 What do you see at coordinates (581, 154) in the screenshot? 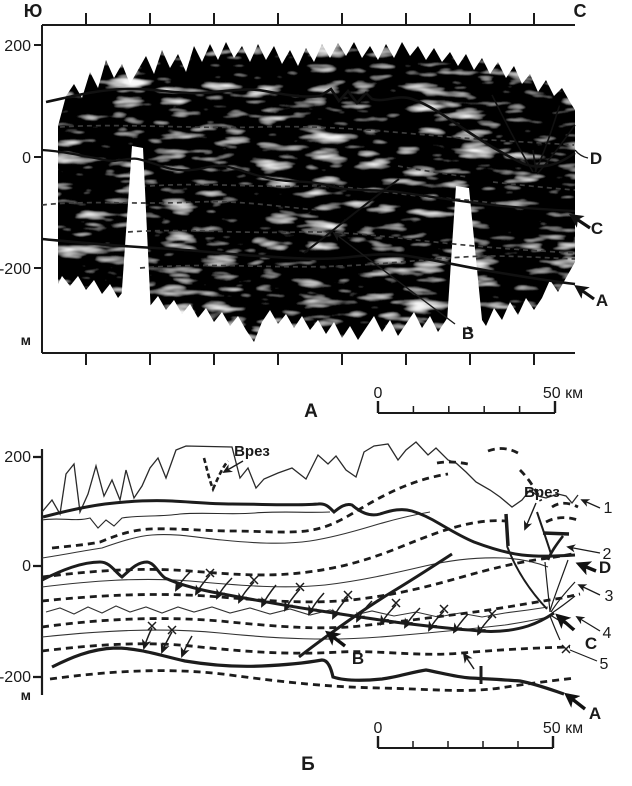
I see `horizon-d-leader` at bounding box center [581, 154].